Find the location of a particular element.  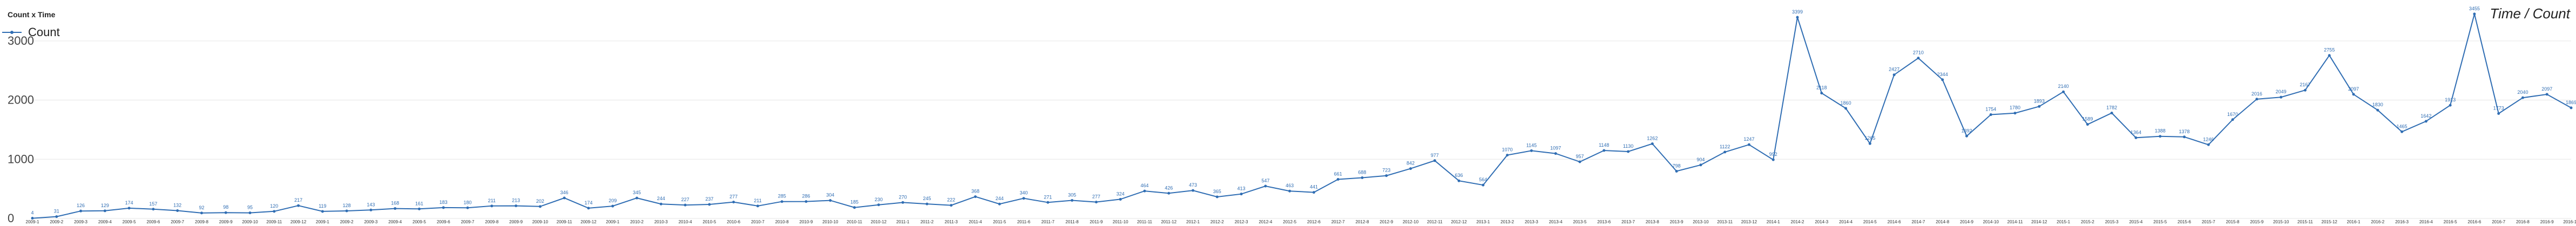

x-tick-label: 2011-6 is located at coordinates (1024, 222).